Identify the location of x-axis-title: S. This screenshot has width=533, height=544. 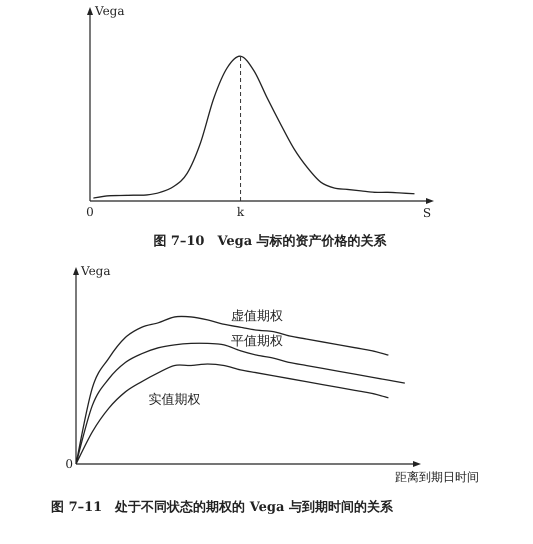
(427, 213).